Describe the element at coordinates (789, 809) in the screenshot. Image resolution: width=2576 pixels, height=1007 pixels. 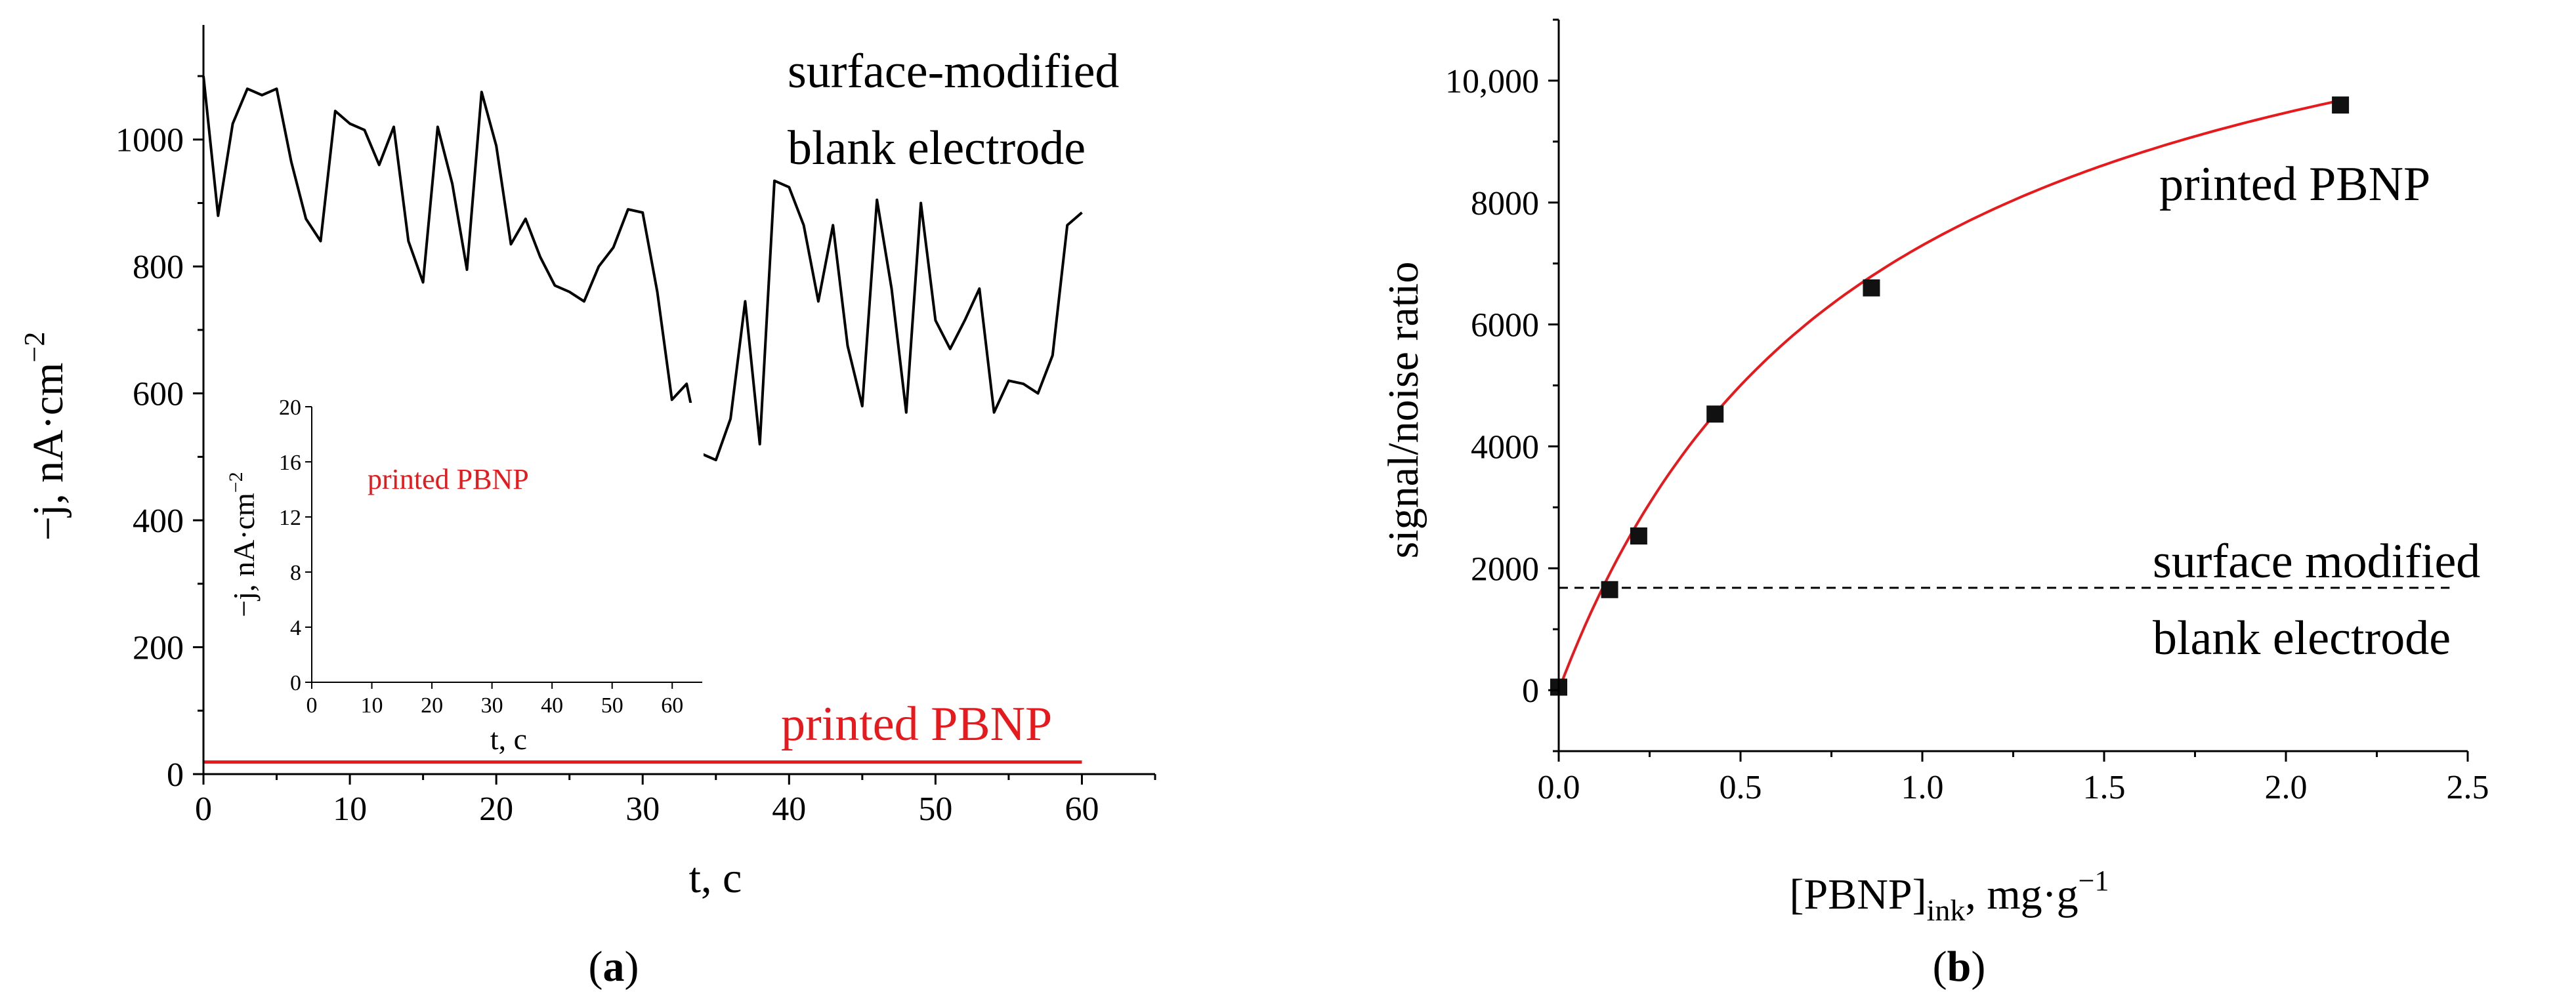
I see `a-x-tick-label: 40` at that location.